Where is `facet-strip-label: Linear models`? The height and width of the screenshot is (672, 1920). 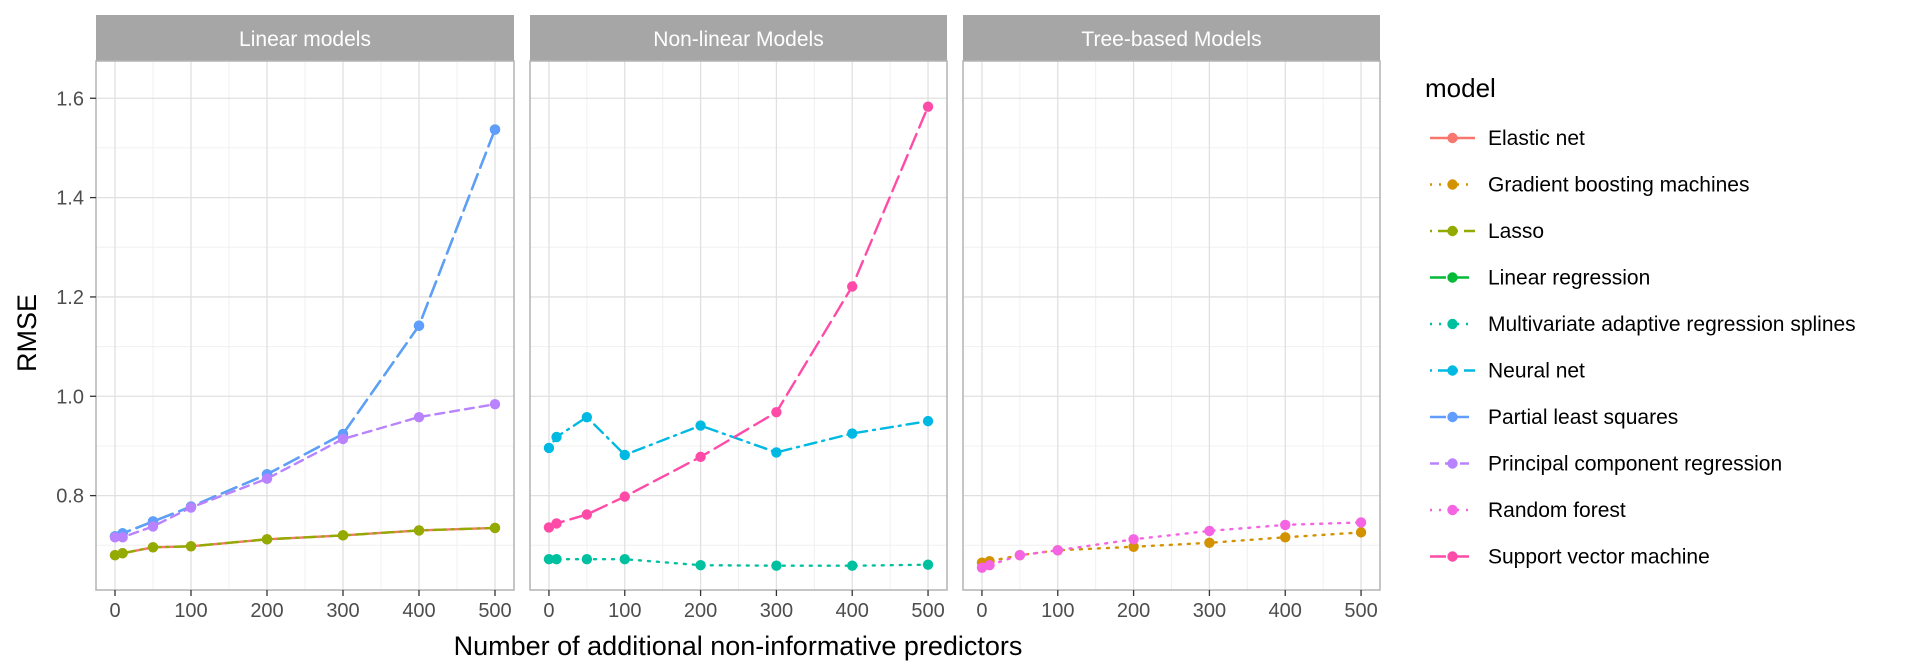
facet-strip-label: Linear models is located at coordinates (305, 39).